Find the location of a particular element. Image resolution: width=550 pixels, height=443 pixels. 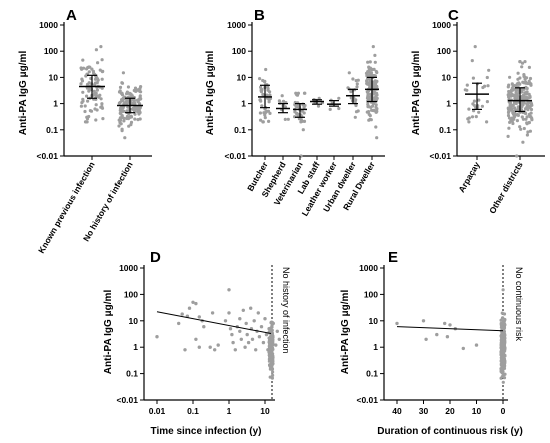

y-ticks-e: 1000 100 10 1 0.1 <0.01 is located at coordinates (370, 334).